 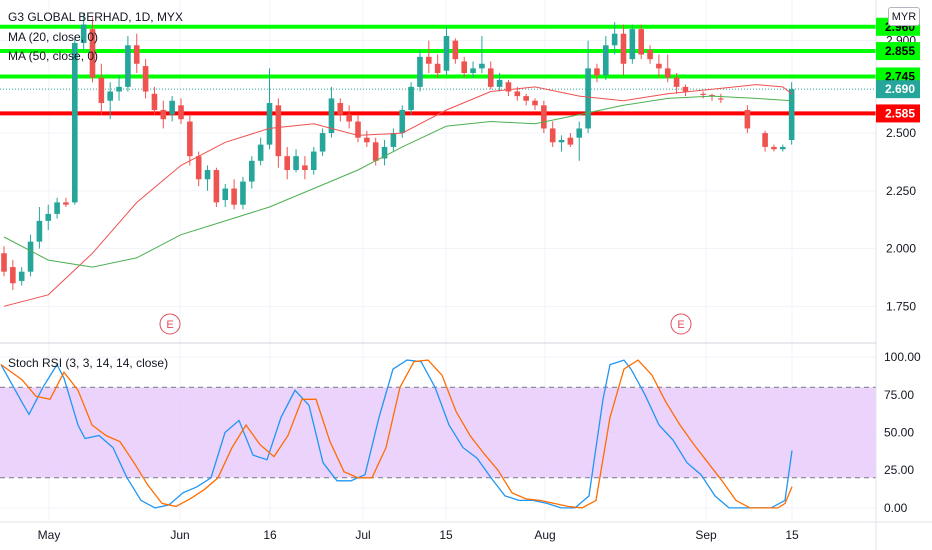 I want to click on chart-title: G3 GLOBAL BERHAD, 1D, MYX, so click(x=95, y=17).